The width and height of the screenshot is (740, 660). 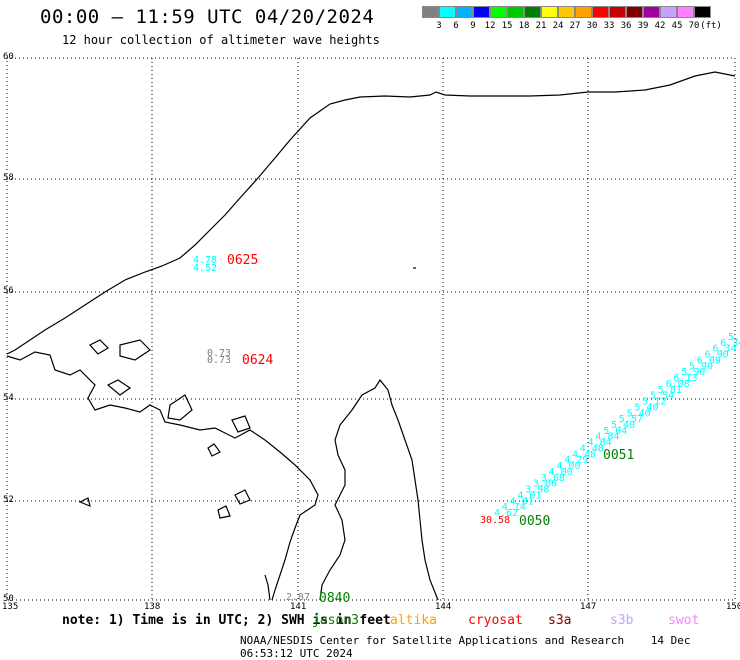 I want to click on legend-item-cryosat: cryosat, so click(x=495, y=620).